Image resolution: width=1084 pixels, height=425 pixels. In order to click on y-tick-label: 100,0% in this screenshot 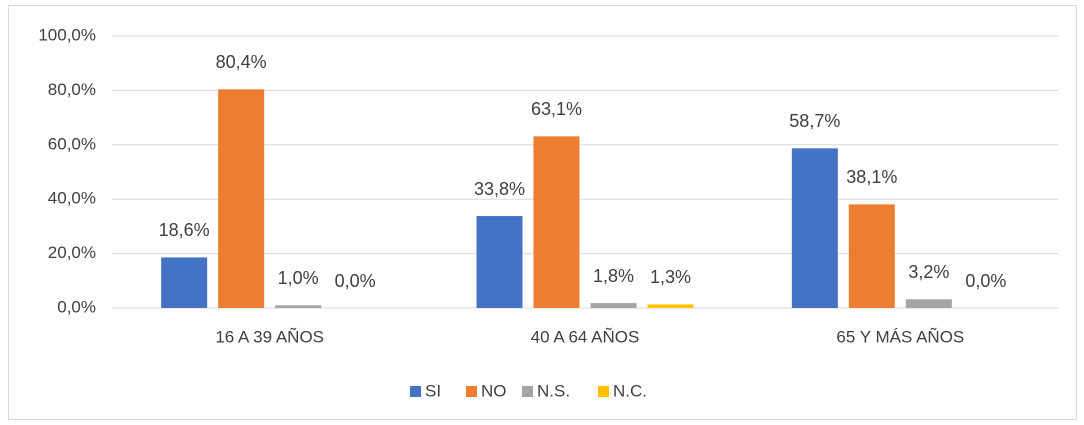, I will do `click(67, 34)`.